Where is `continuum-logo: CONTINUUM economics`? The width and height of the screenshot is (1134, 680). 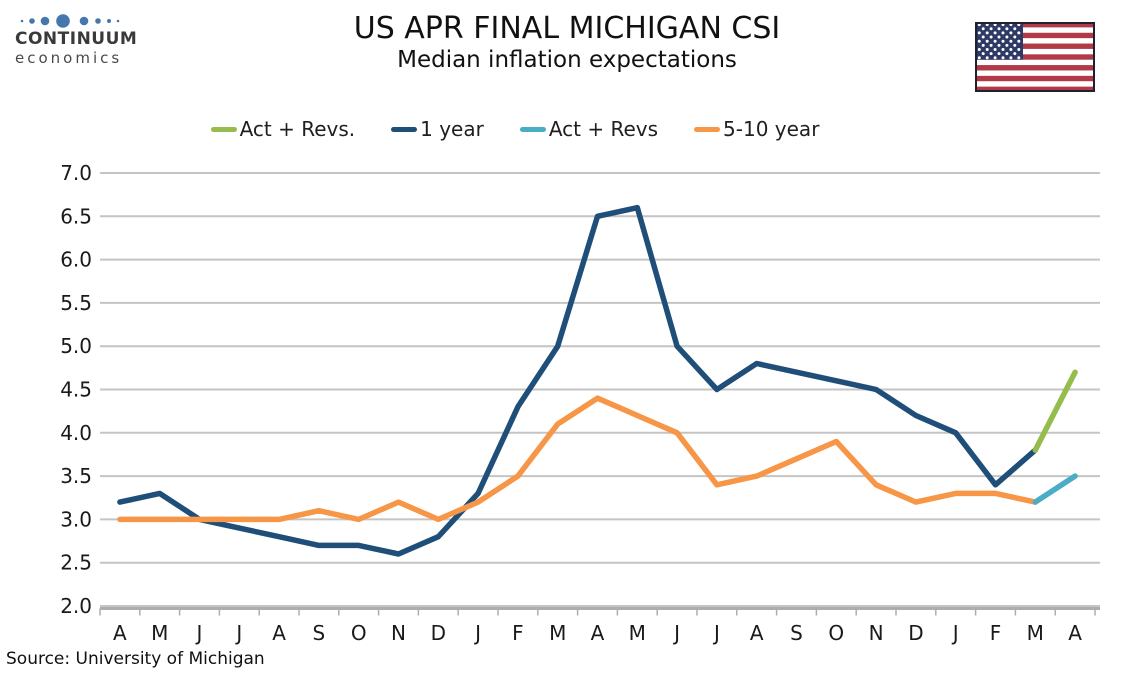 continuum-logo: CONTINUUM economics is located at coordinates (80, 39).